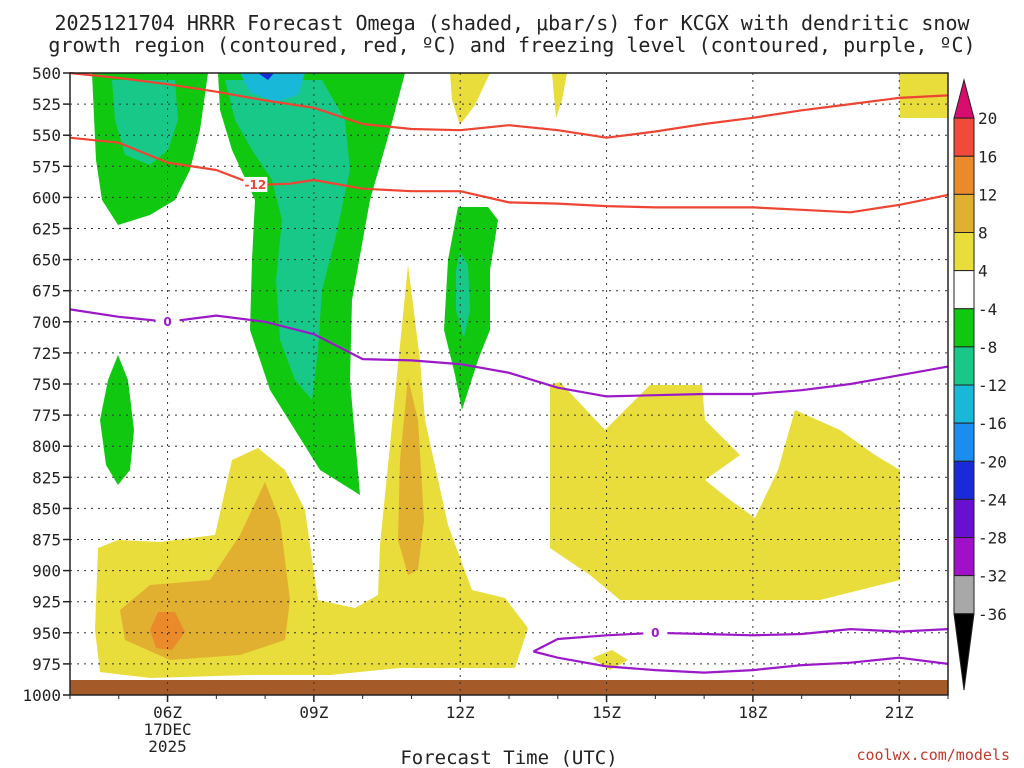 The height and width of the screenshot is (768, 1024). What do you see at coordinates (46, 322) in the screenshot?
I see `y-tick-label: 700` at bounding box center [46, 322].